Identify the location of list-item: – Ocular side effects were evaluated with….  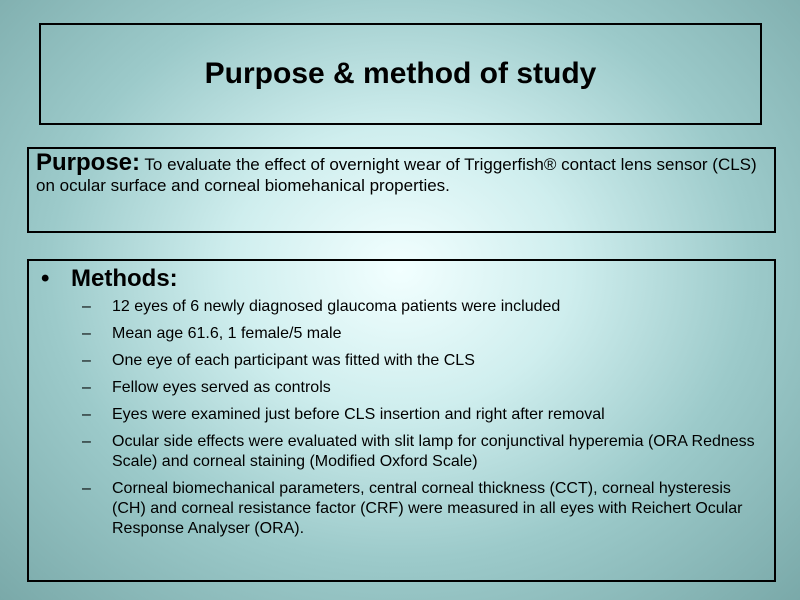
(423, 452).